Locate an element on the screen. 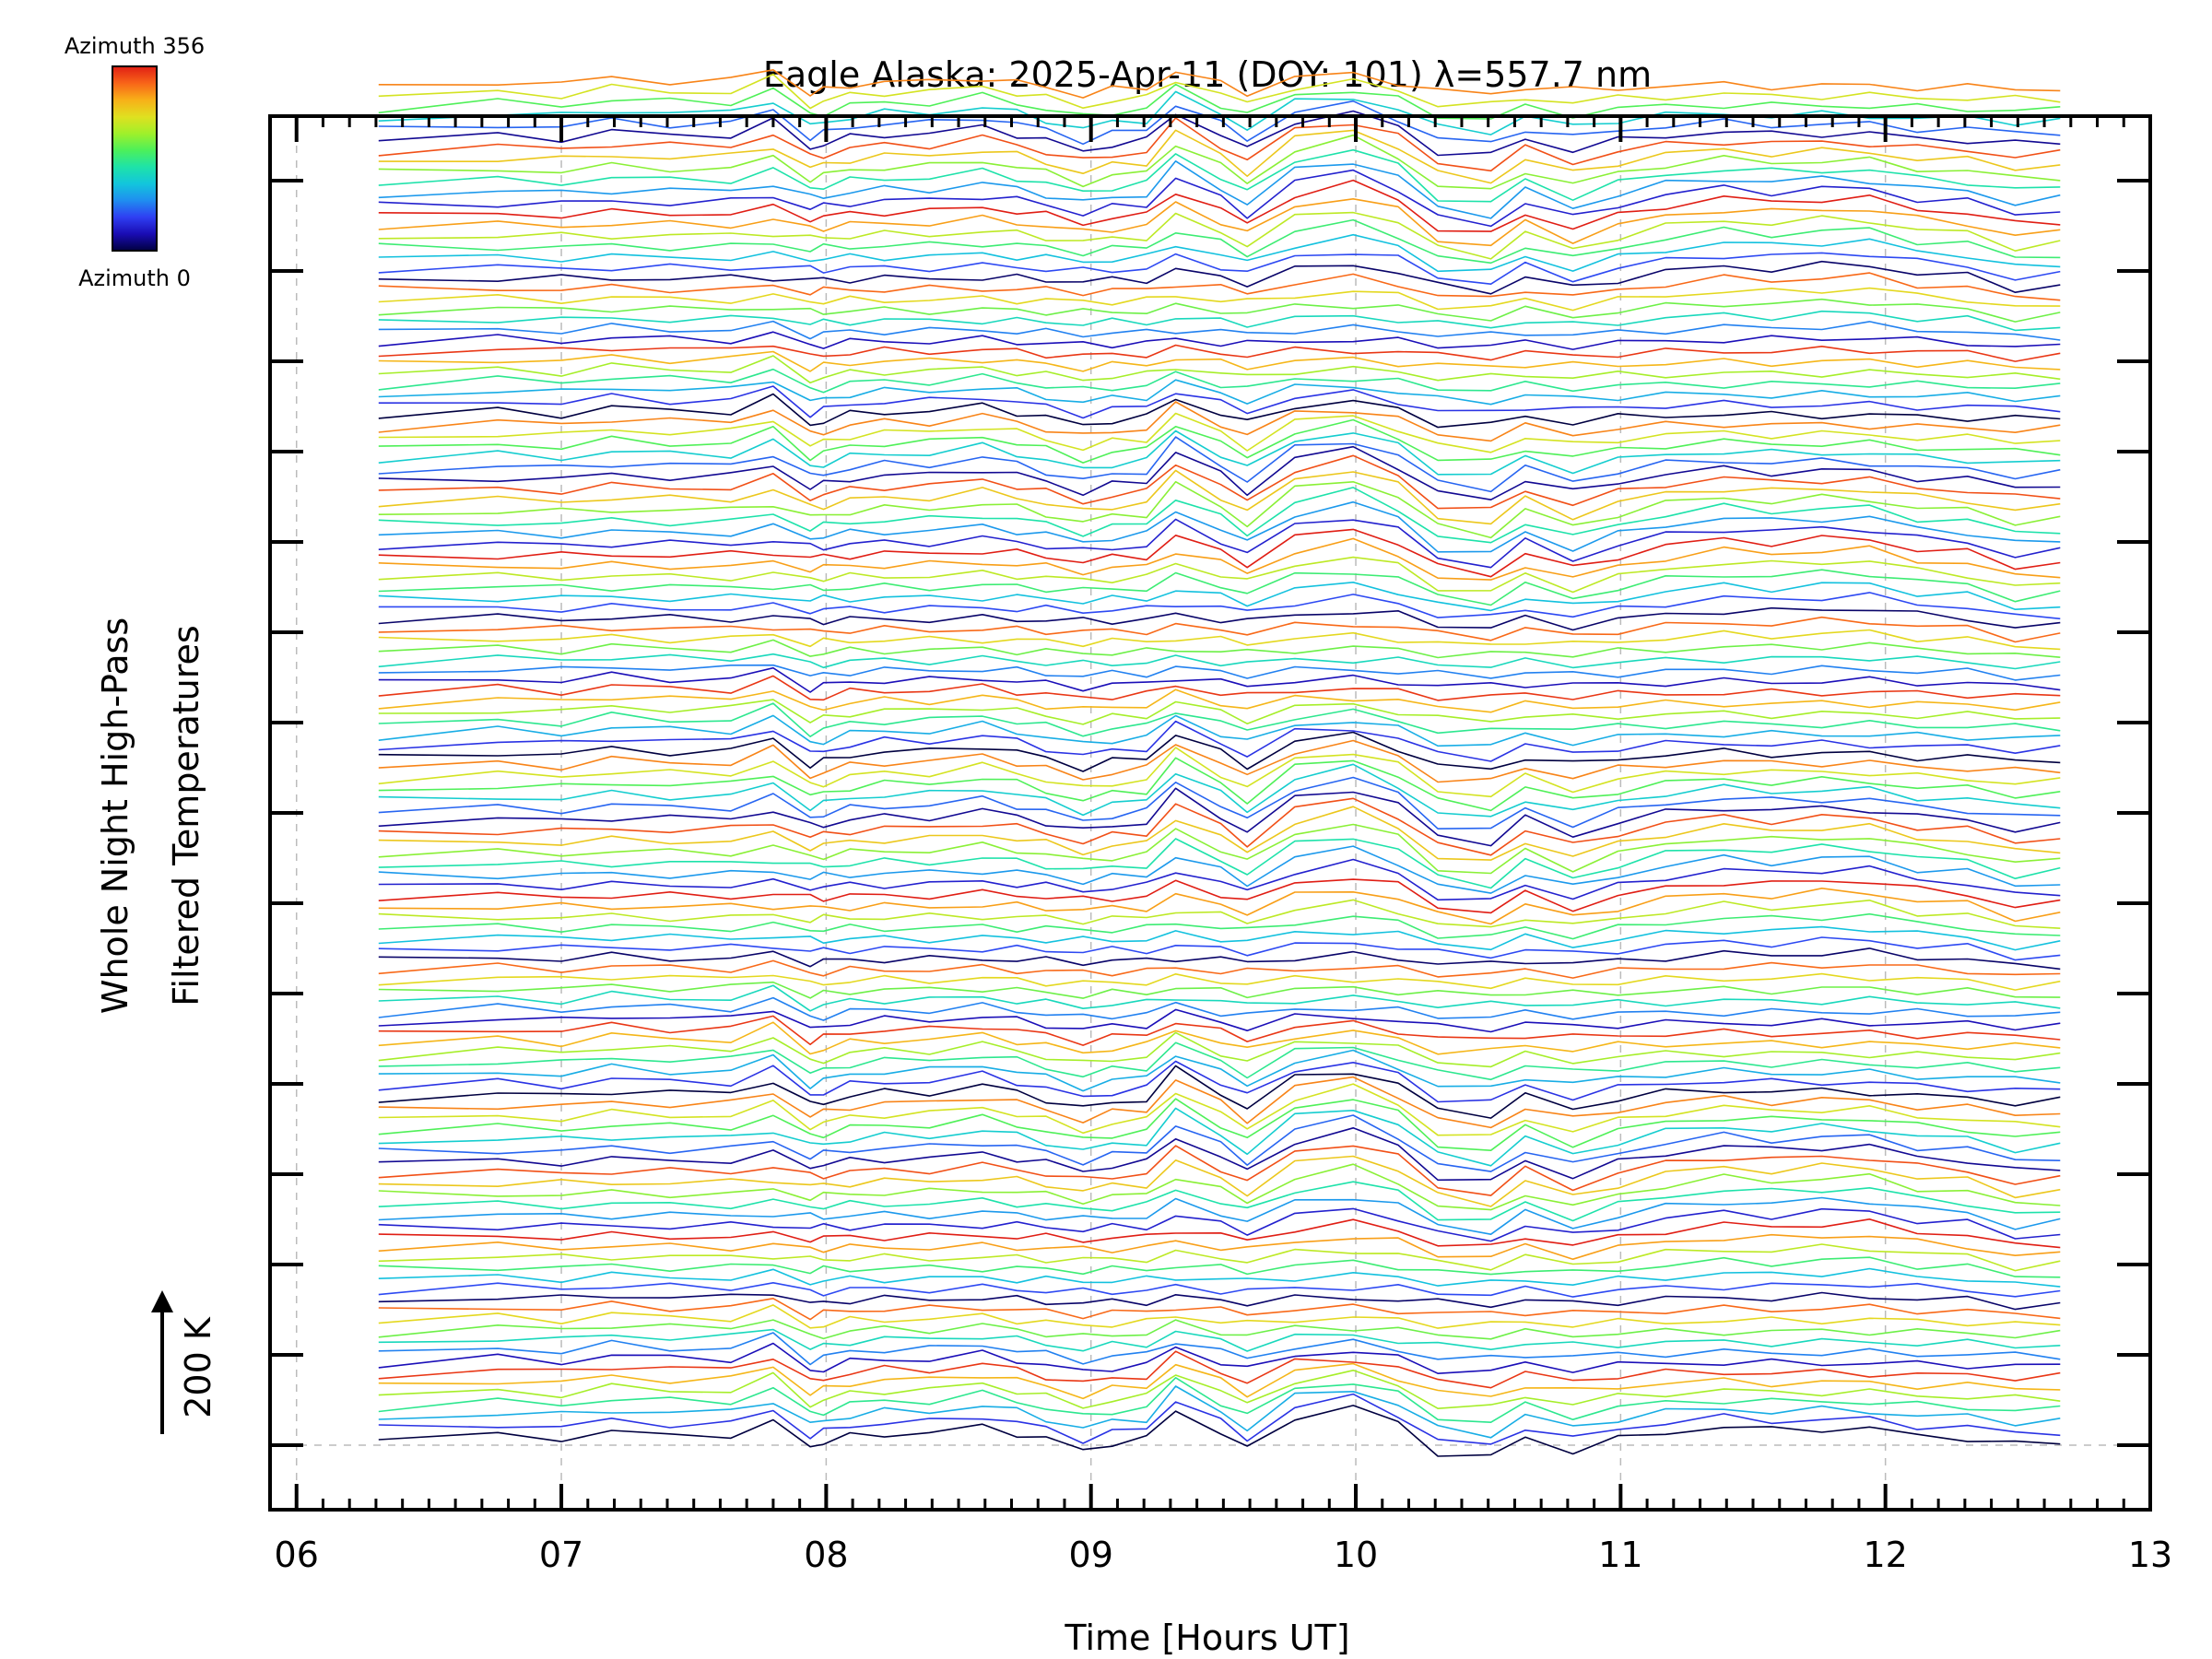  x-tick-label: 11 is located at coordinates (1620, 1555).